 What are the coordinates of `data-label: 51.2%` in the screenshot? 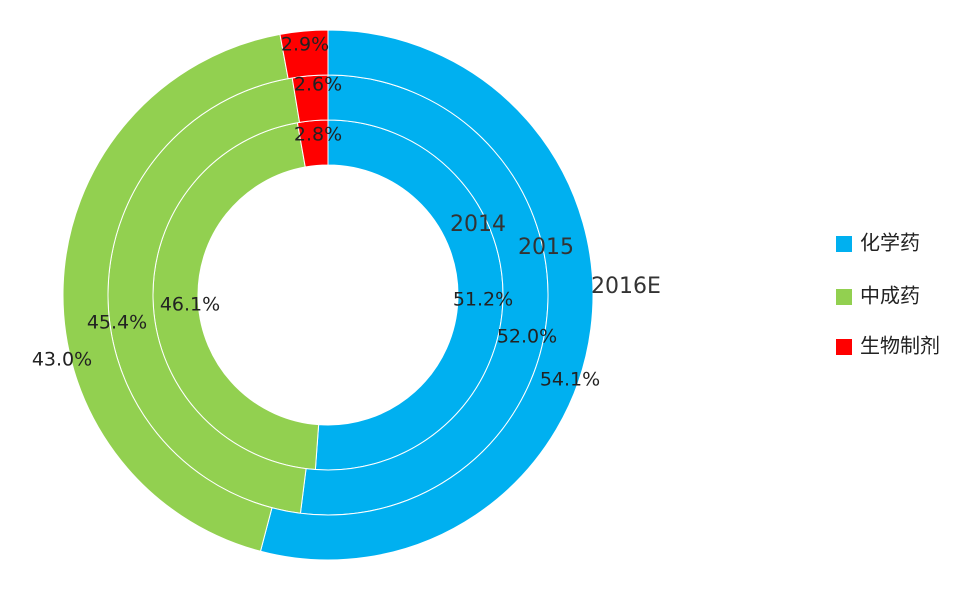 It's located at (483, 300).